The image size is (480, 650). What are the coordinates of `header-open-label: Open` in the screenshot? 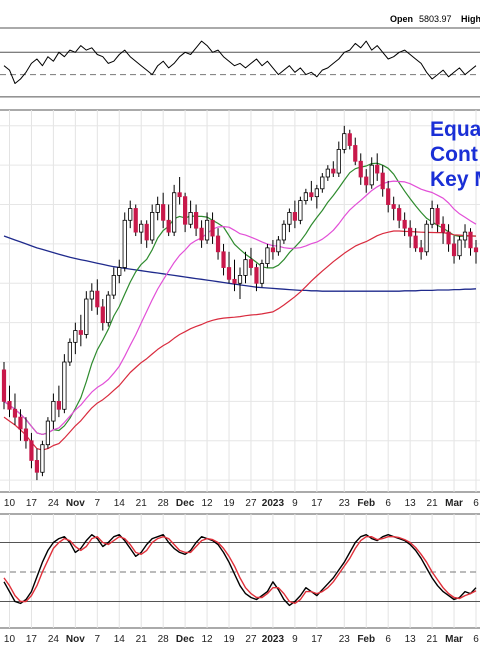 It's located at (401, 19).